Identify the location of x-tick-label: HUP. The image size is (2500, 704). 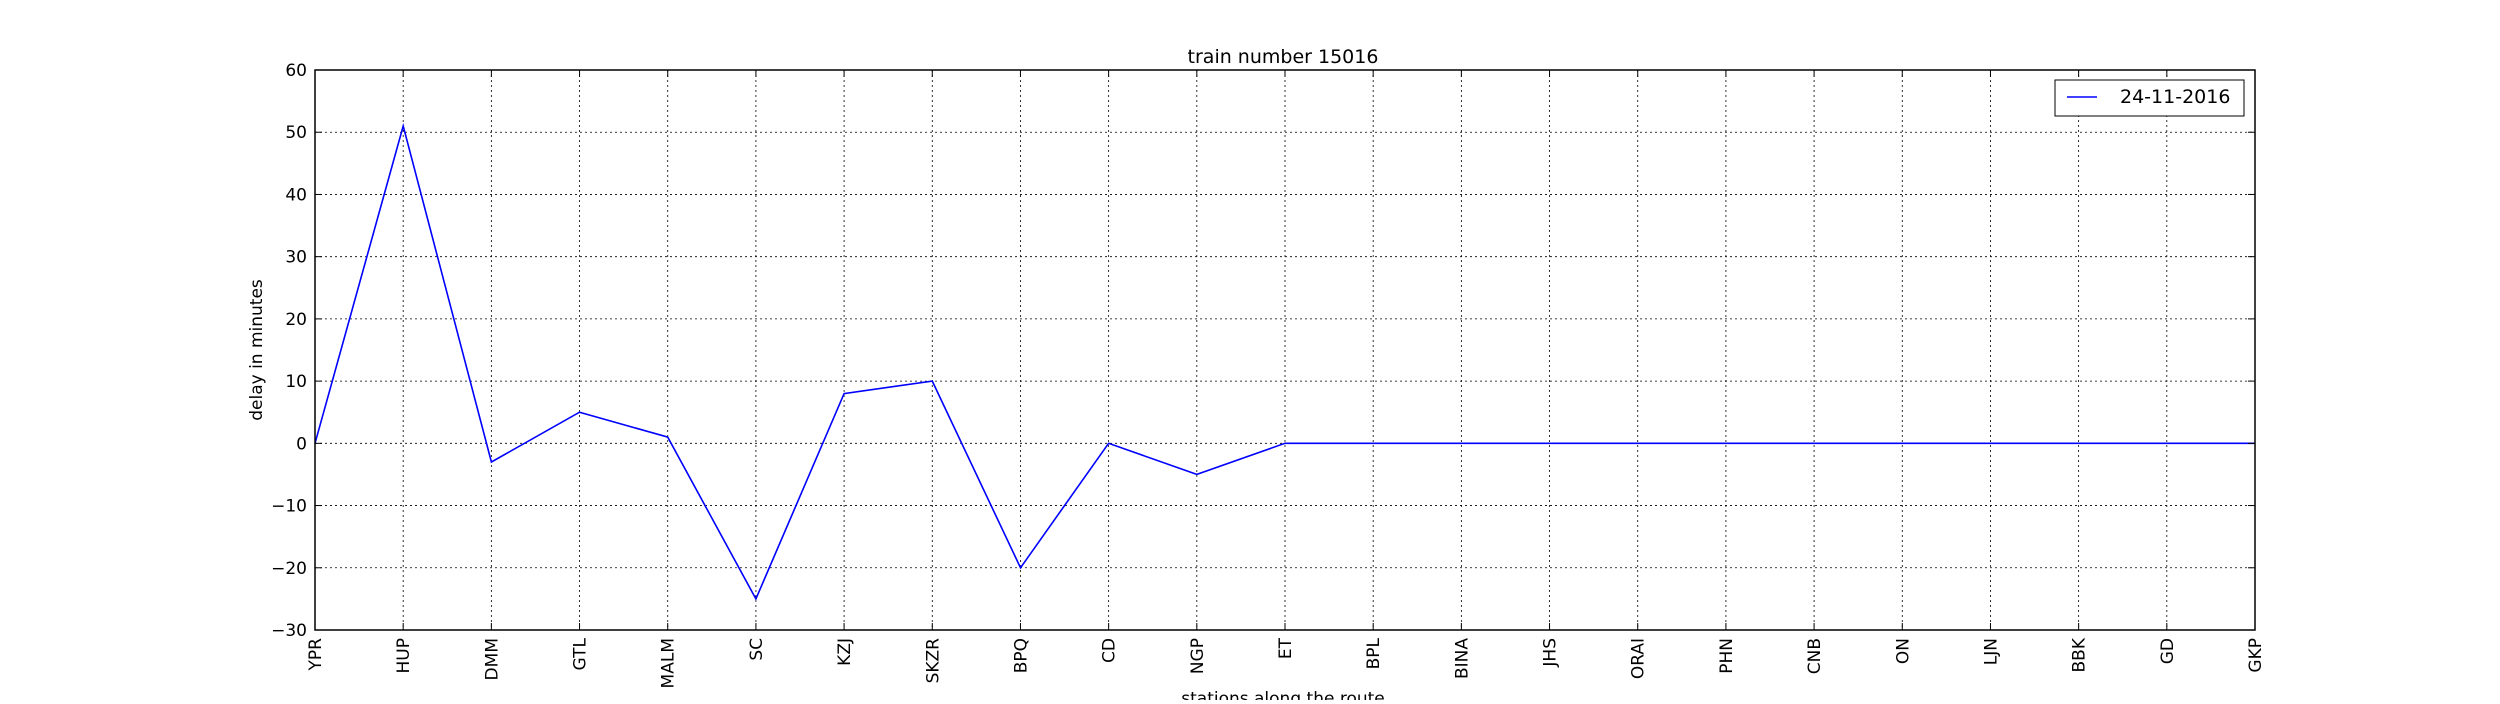
(404, 655).